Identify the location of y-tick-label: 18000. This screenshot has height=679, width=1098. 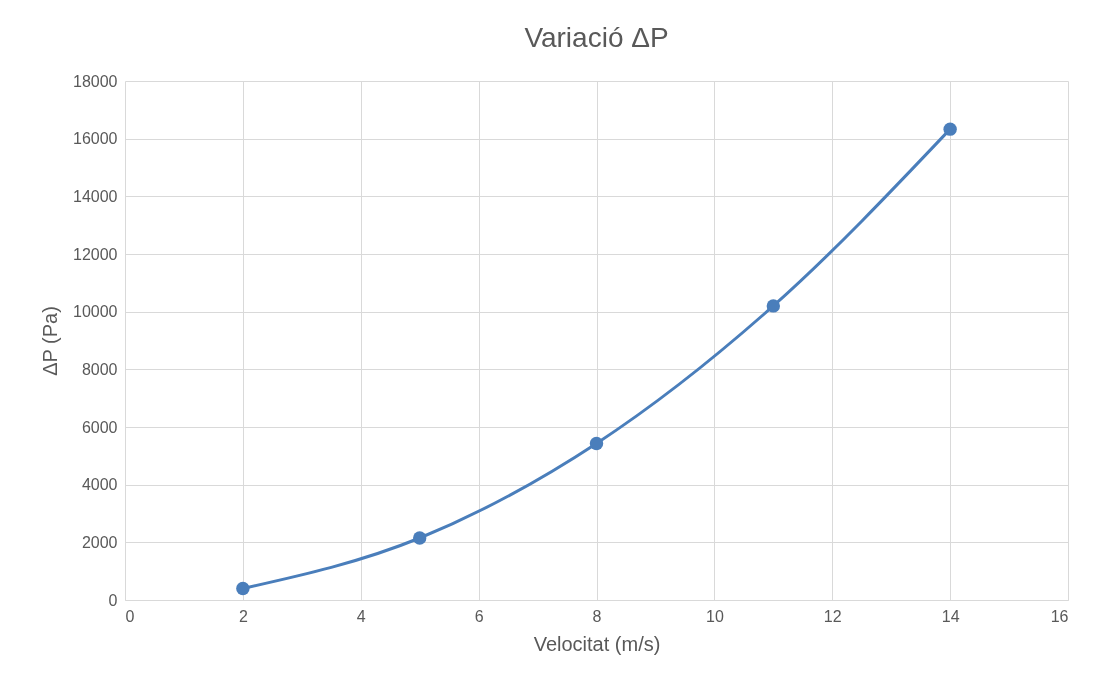
(95, 81).